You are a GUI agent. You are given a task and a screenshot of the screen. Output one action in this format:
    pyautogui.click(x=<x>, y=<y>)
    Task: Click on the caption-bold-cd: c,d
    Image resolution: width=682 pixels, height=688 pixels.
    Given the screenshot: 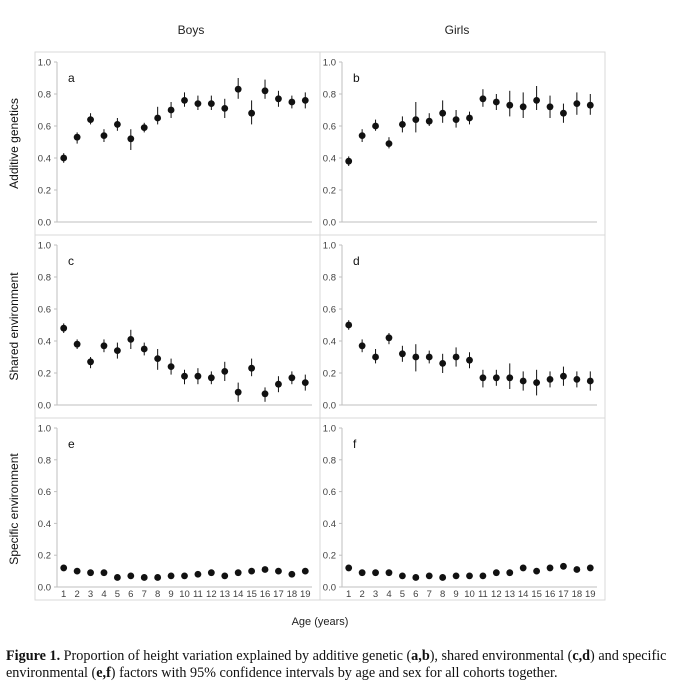 What is the action you would take?
    pyautogui.click(x=581, y=656)
    